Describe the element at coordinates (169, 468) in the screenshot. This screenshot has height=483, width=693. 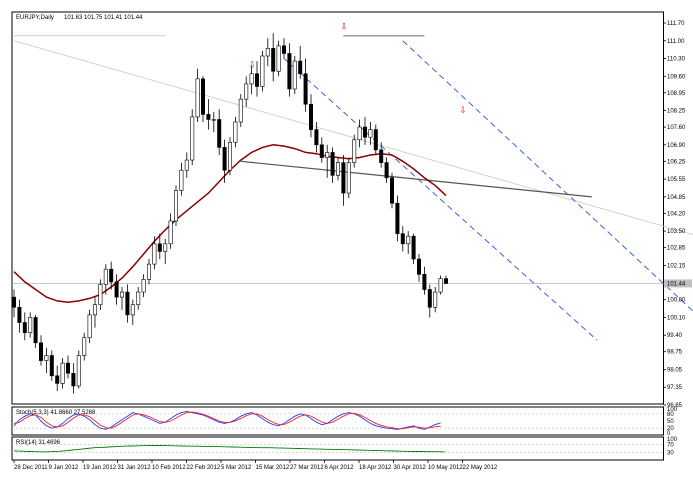
I see `time-tick-label: 10 Feb 2012` at that location.